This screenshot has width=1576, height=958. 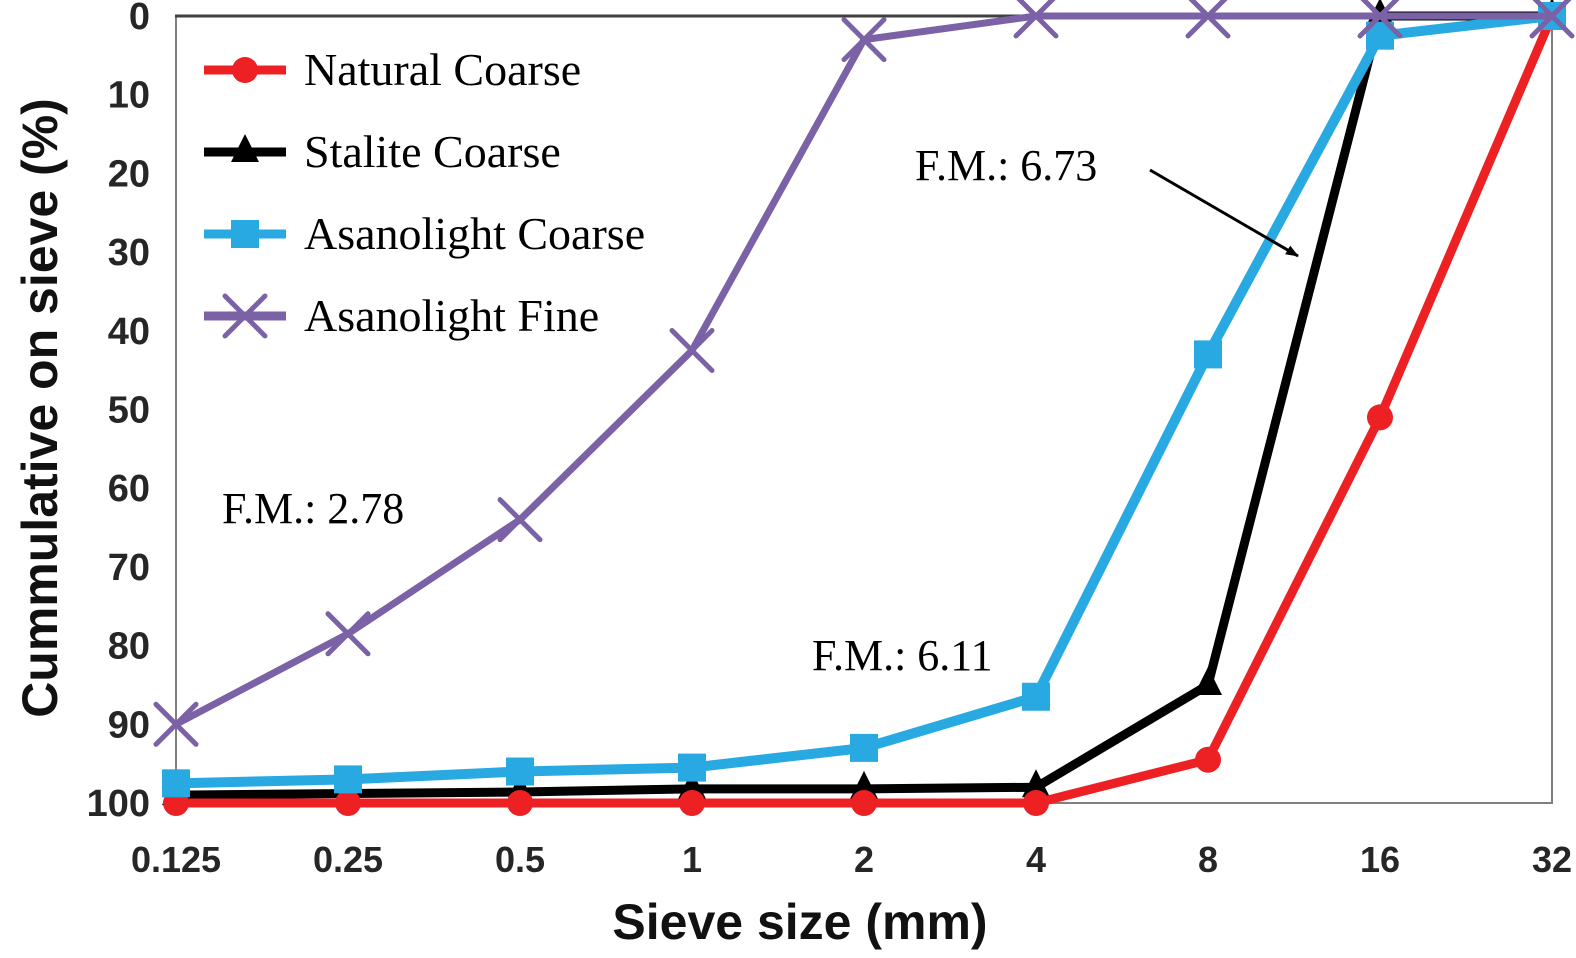 What do you see at coordinates (129, 647) in the screenshot?
I see `y-tick-label: 80` at bounding box center [129, 647].